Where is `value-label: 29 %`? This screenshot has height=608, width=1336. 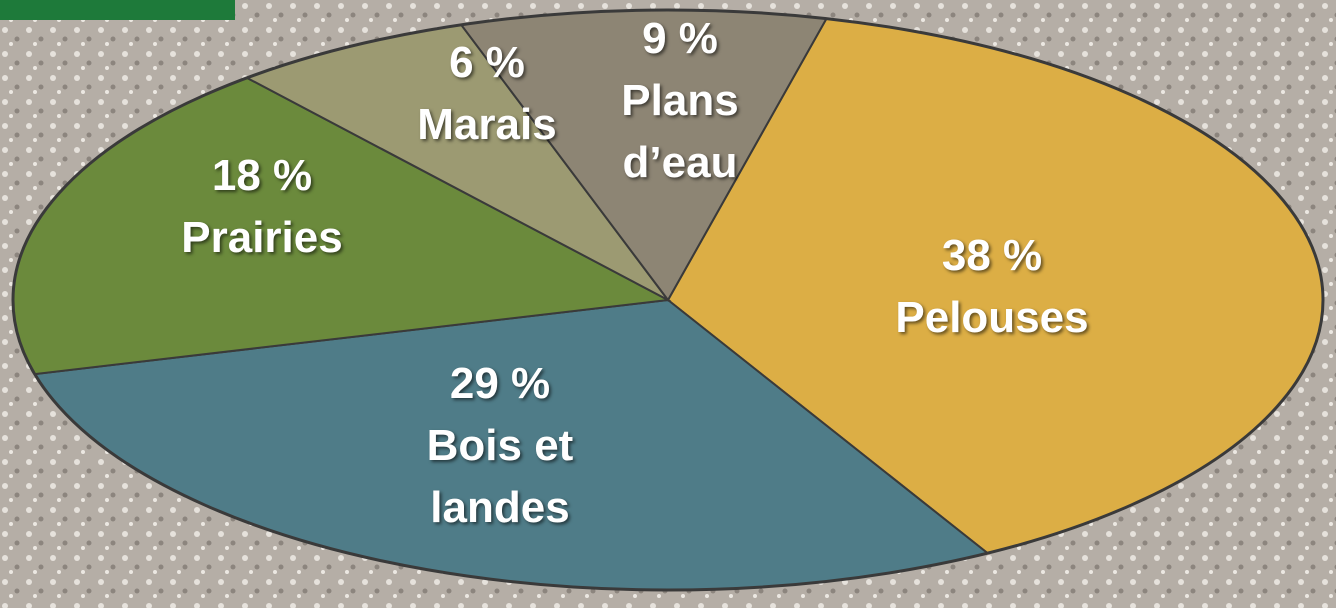 value-label: 29 % is located at coordinates (500, 383).